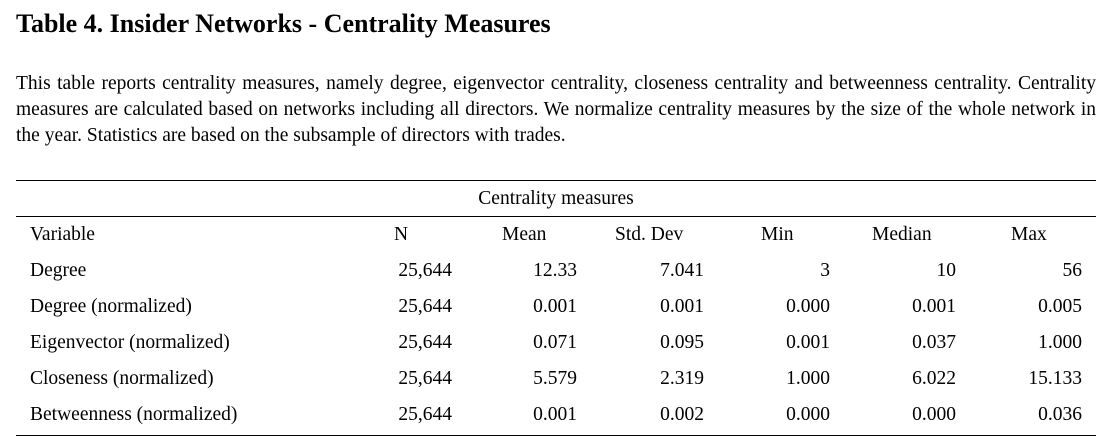 This screenshot has width=1110, height=445. I want to click on cell-mean: 5.579, so click(555, 378).